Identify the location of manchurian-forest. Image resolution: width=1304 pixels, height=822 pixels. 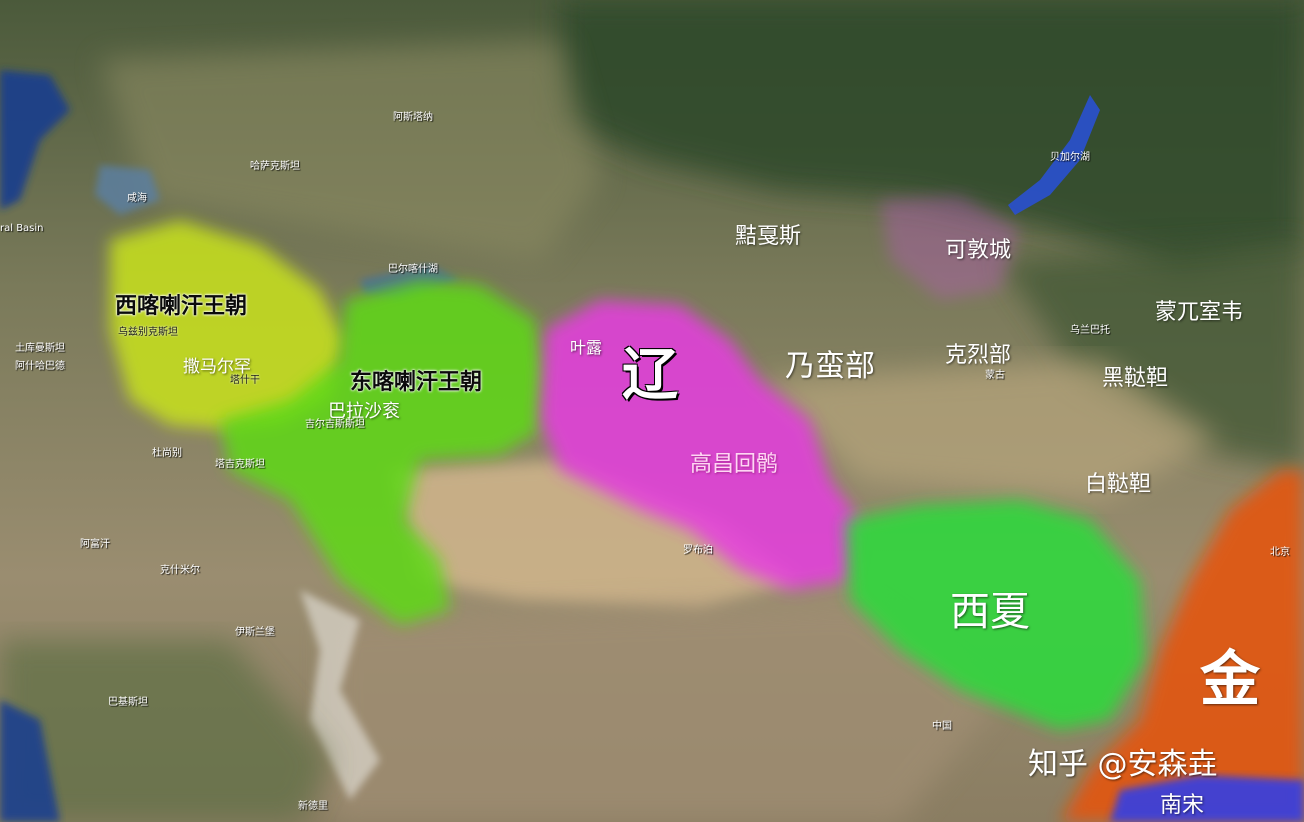
(1152, 355).